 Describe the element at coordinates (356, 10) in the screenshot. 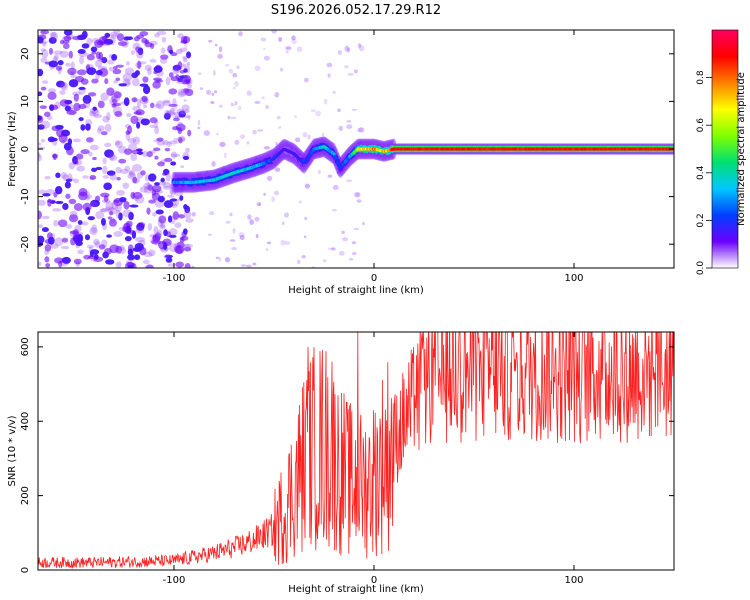

I see `chart-title: S196.2026.052.17.29.R12` at that location.